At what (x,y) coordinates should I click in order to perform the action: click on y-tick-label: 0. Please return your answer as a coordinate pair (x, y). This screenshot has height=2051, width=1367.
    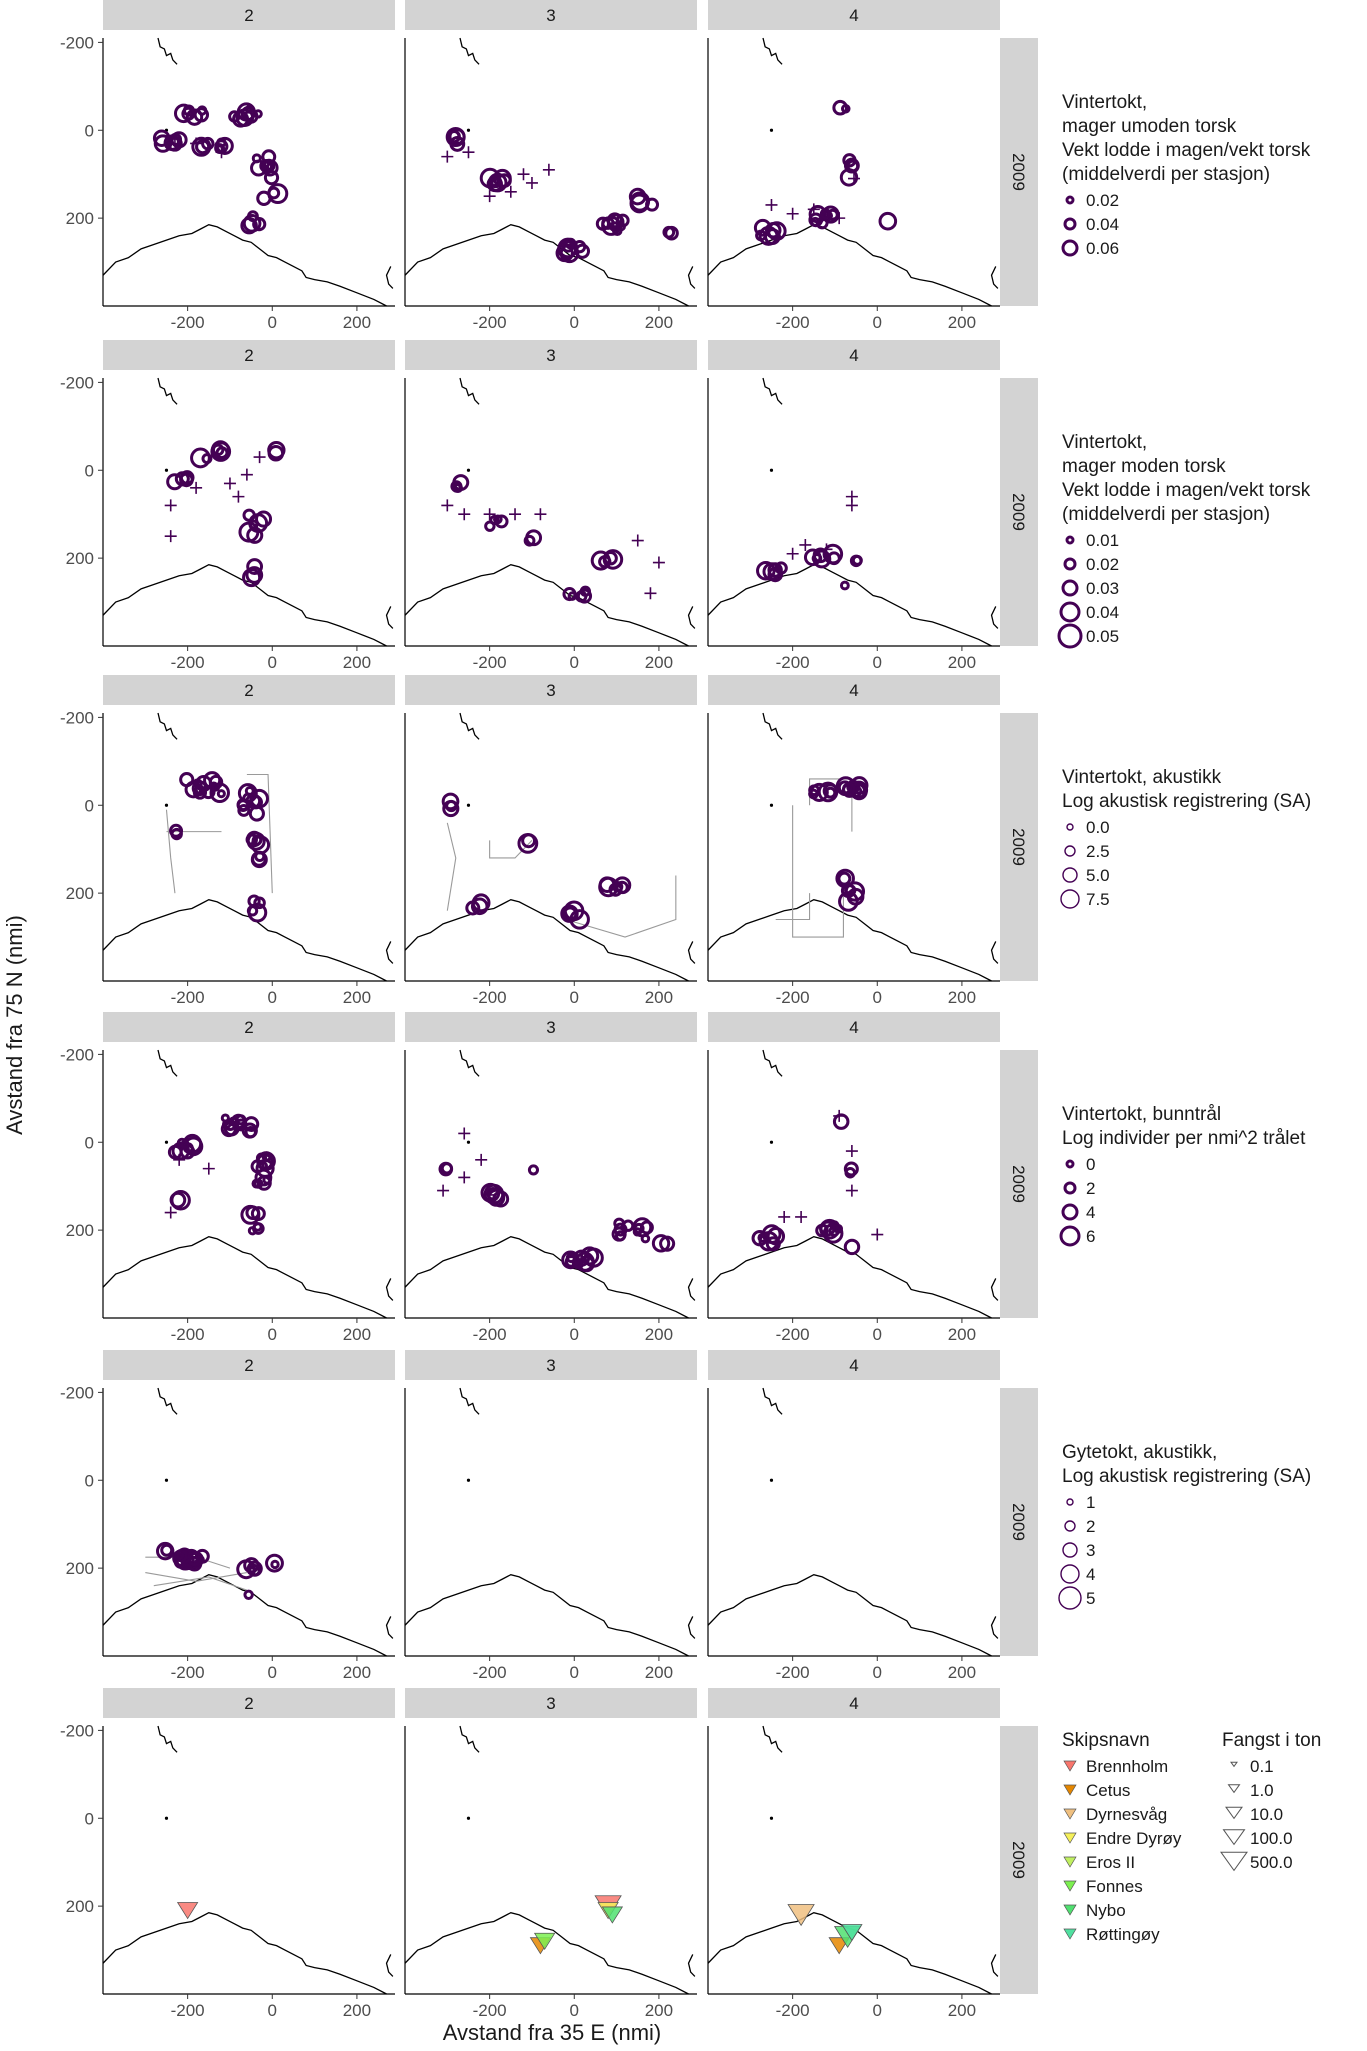
    Looking at the image, I should click on (89, 805).